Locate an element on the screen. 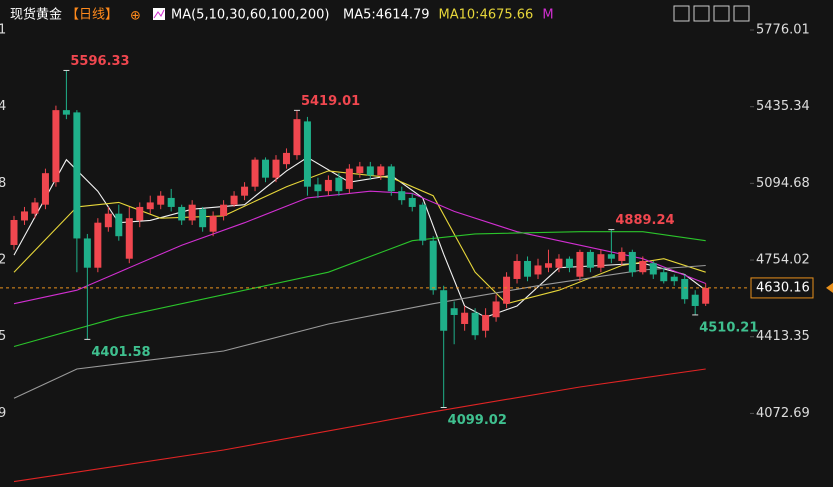  left-axis-label: 5 is located at coordinates (3, 336).